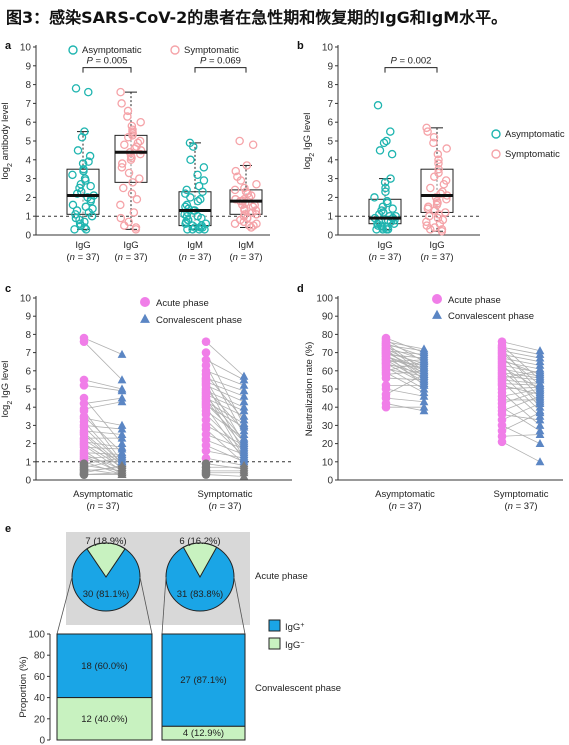  I want to click on panel-a-group-n: (n = 37), so click(245, 257).